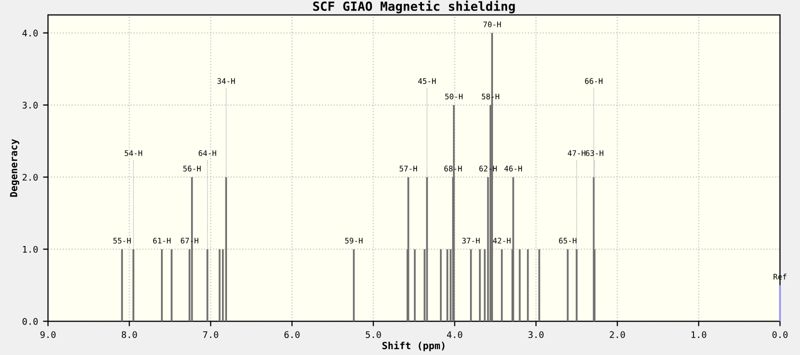 This screenshot has width=800, height=355. I want to click on x-axis-title: Shift (ppm), so click(413, 346).